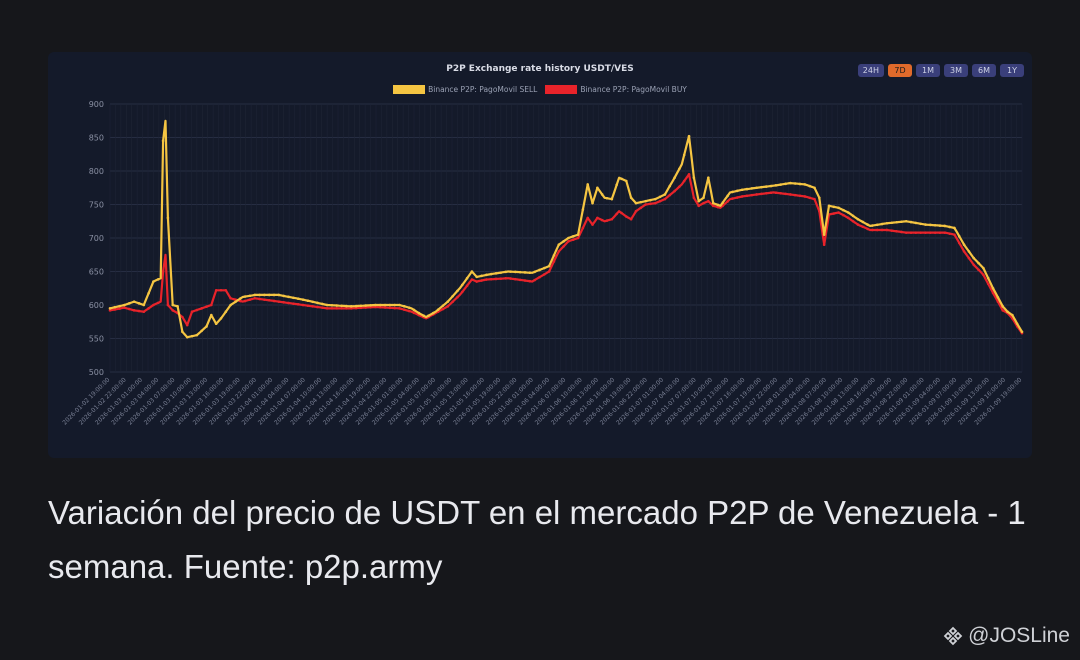  What do you see at coordinates (633, 89) in the screenshot?
I see `legend-label-buy: Binance P2P: PagoMovil BUY` at bounding box center [633, 89].